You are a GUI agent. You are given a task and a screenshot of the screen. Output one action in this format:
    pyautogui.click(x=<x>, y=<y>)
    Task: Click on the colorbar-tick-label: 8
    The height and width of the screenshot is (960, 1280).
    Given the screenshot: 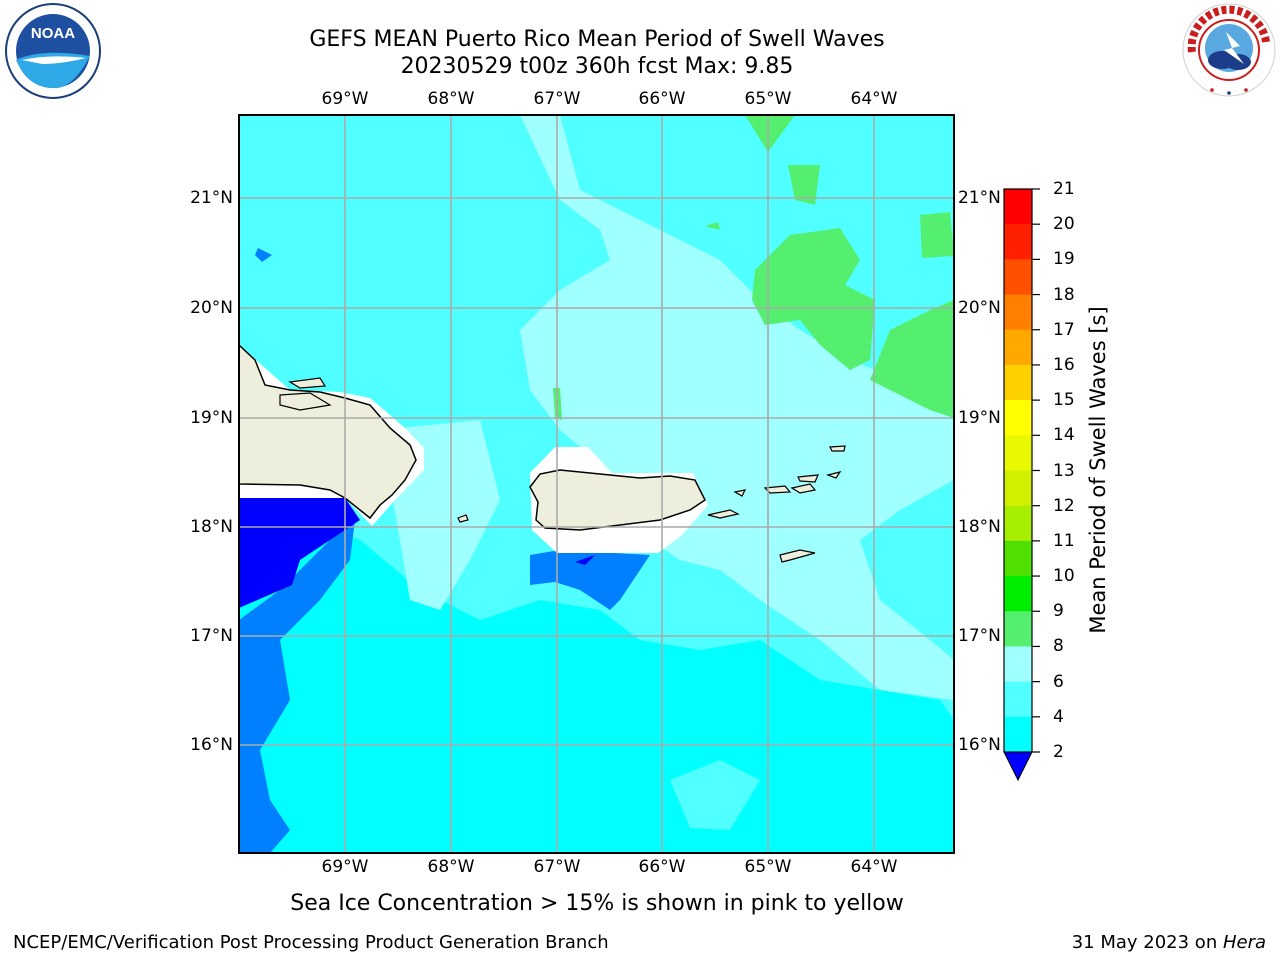 What is the action you would take?
    pyautogui.click(x=1058, y=646)
    